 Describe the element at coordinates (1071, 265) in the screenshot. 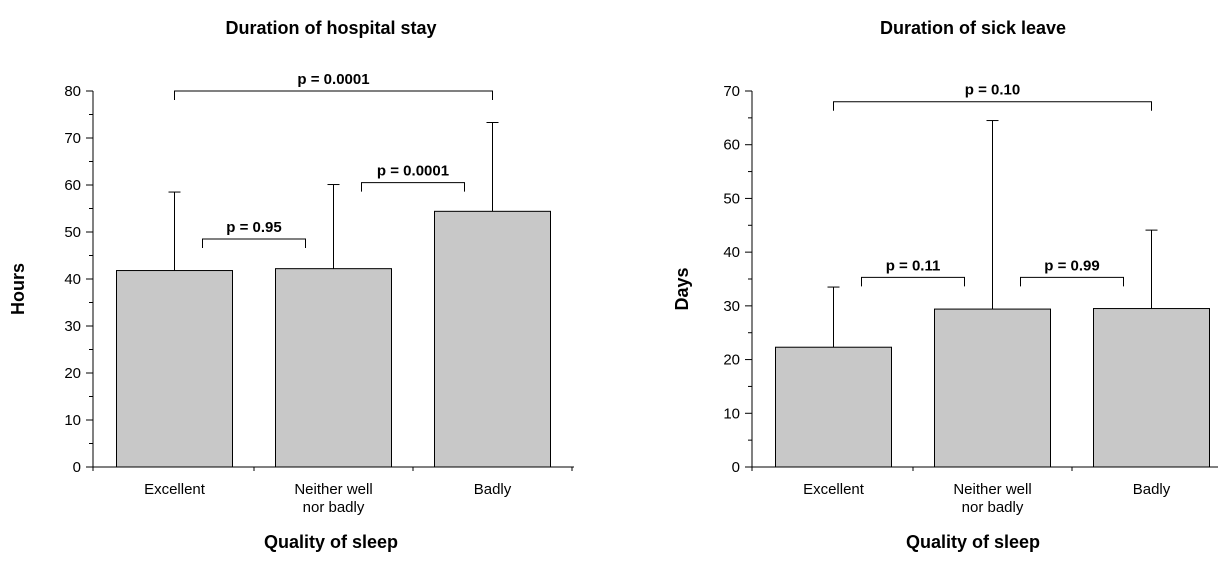

I see `p-value-label: p = 0.99` at that location.